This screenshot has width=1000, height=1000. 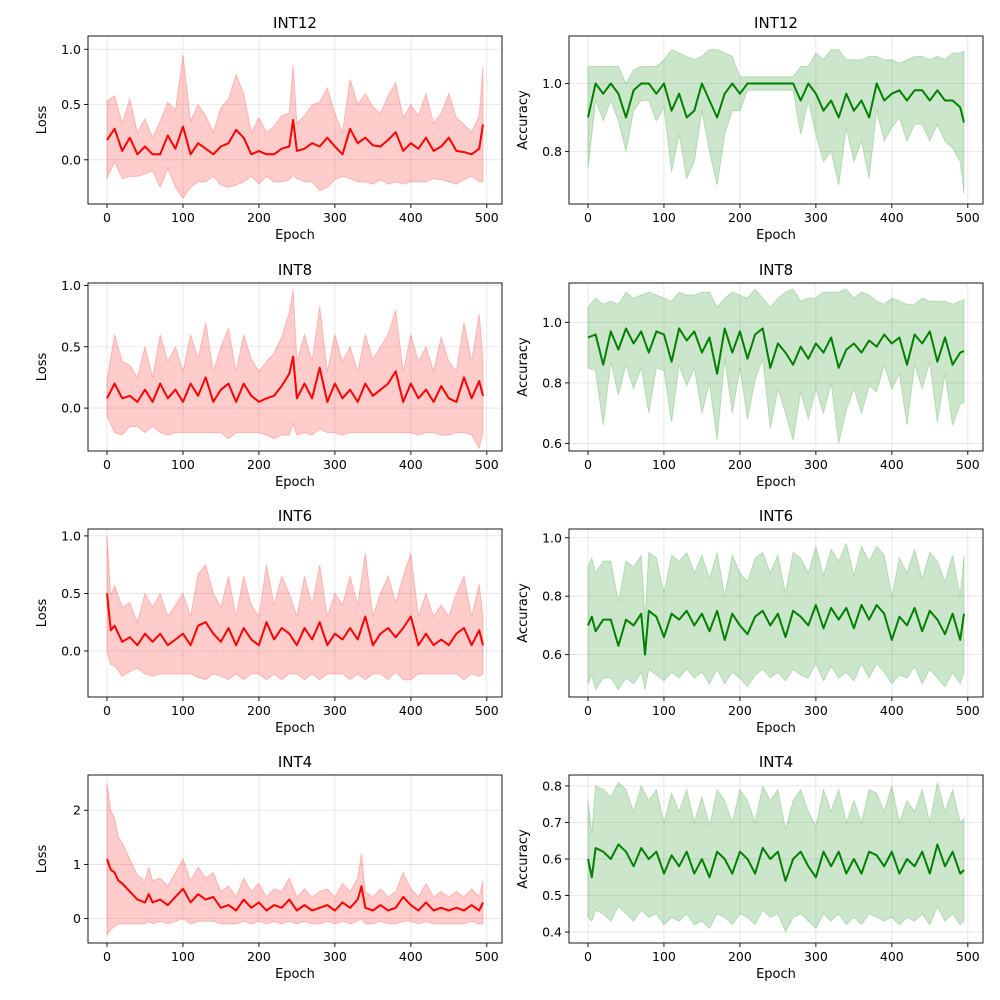 I want to click on y-tick-label: 2, so click(x=77, y=810).